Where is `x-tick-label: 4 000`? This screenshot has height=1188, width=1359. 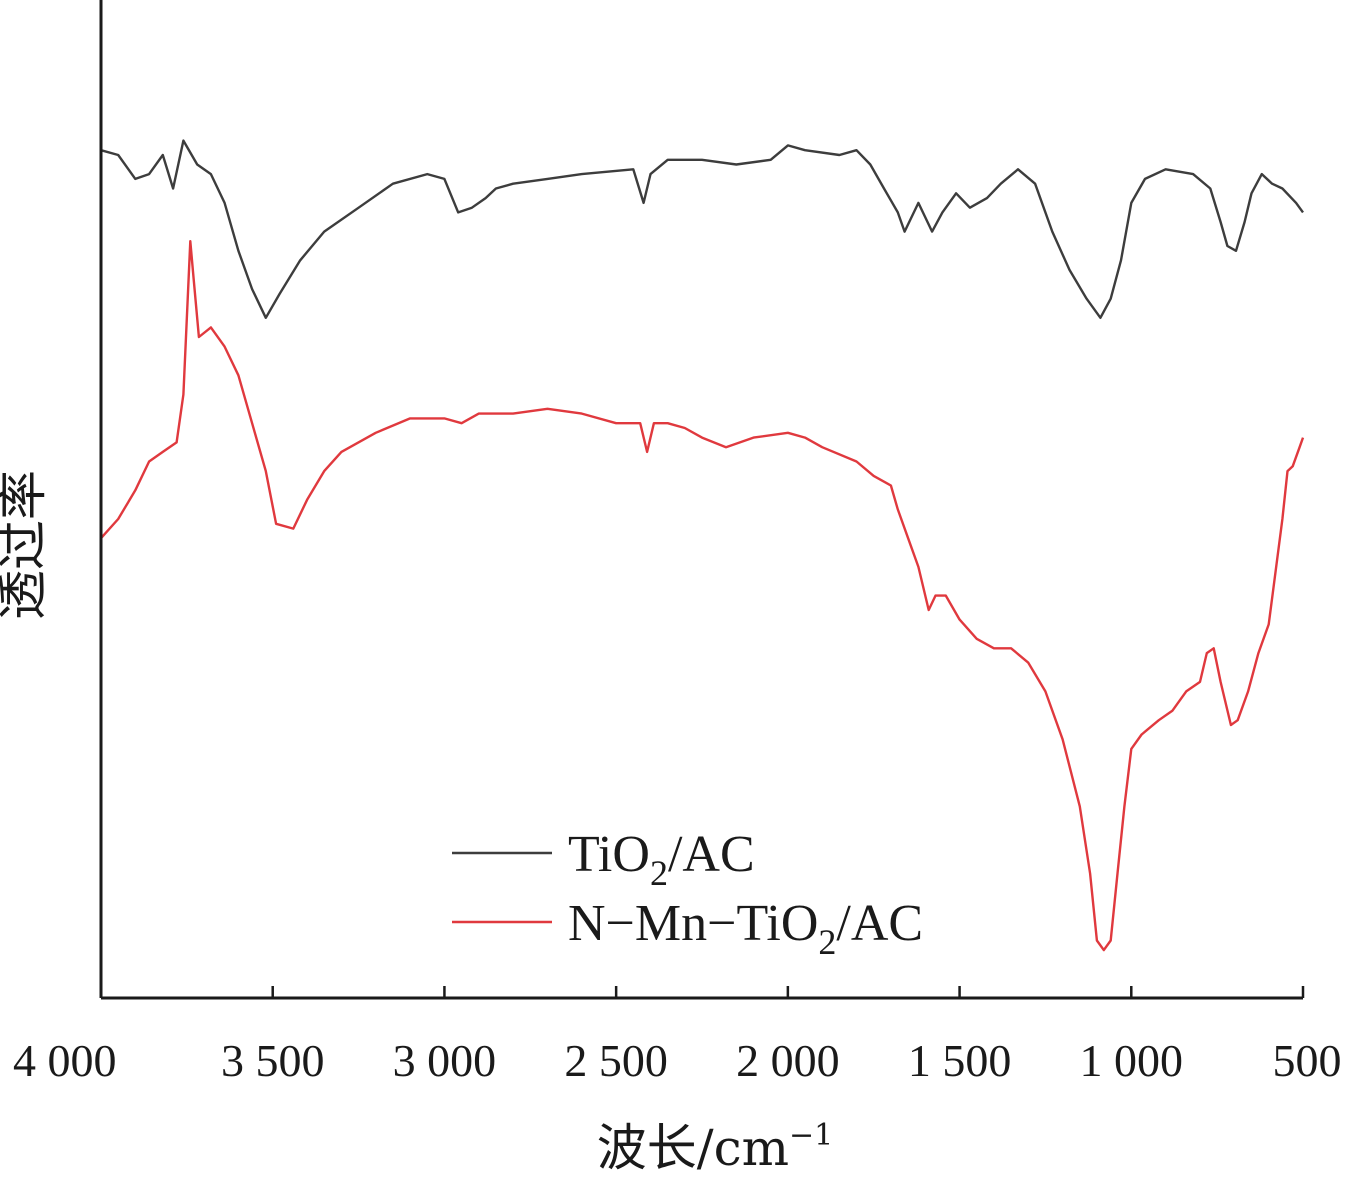
x-tick-label: 4 000 is located at coordinates (65, 1060).